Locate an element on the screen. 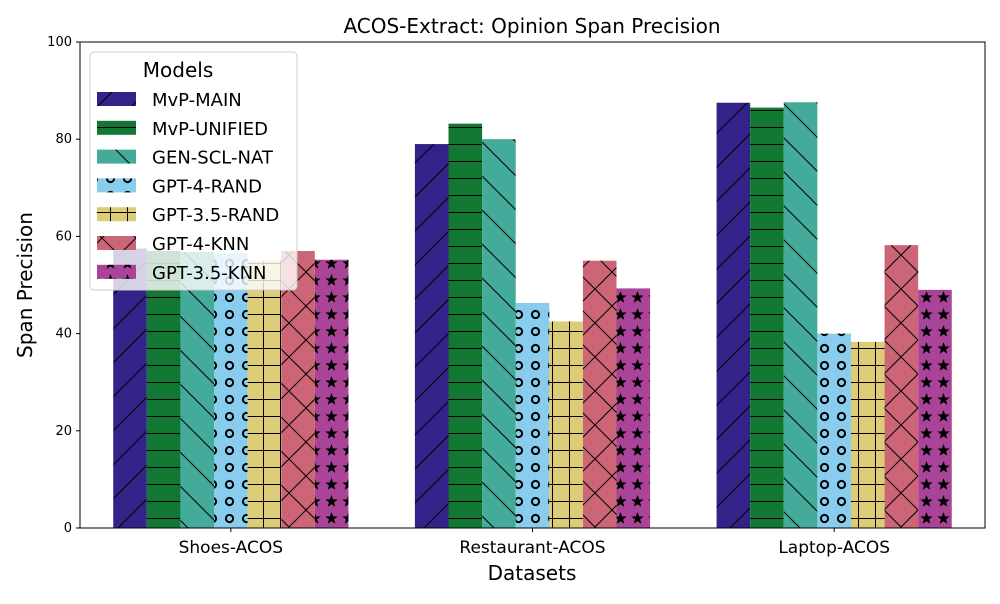 The width and height of the screenshot is (1000, 604). legend-swatch-gpt-3-5-rand is located at coordinates (116, 214).